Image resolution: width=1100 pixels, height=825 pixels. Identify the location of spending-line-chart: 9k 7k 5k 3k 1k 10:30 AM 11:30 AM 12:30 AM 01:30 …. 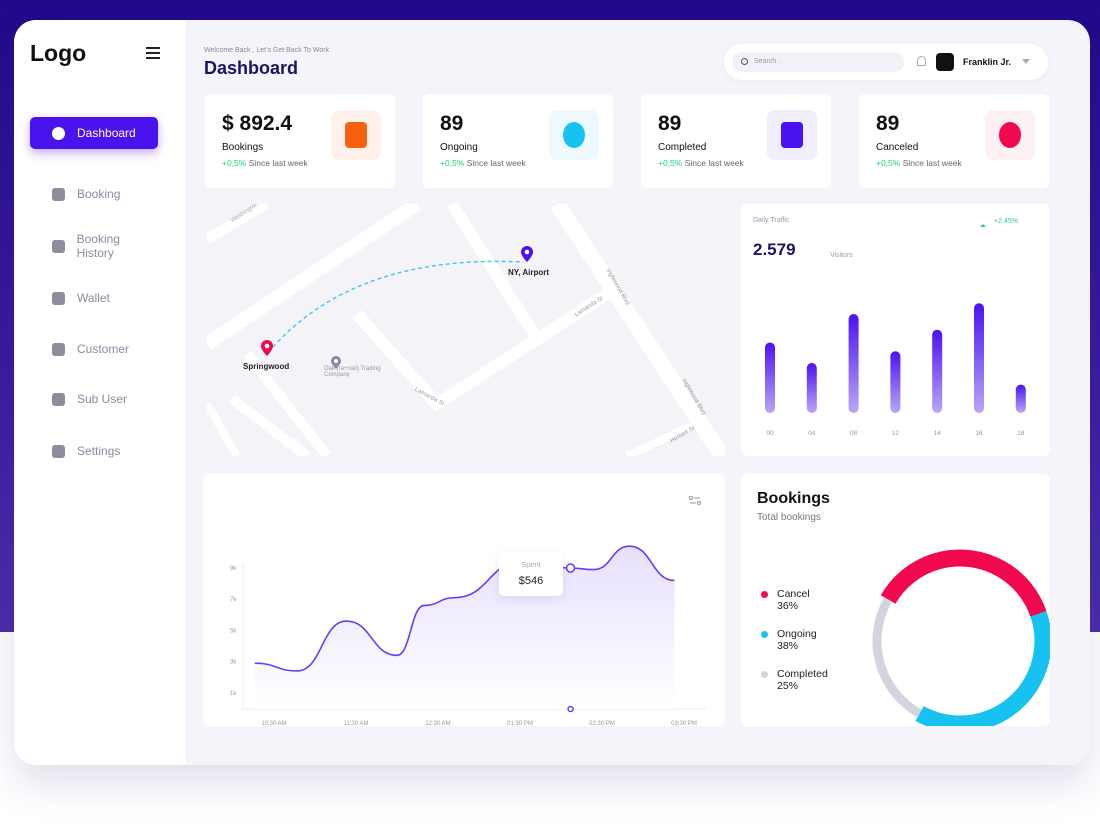
(464, 600).